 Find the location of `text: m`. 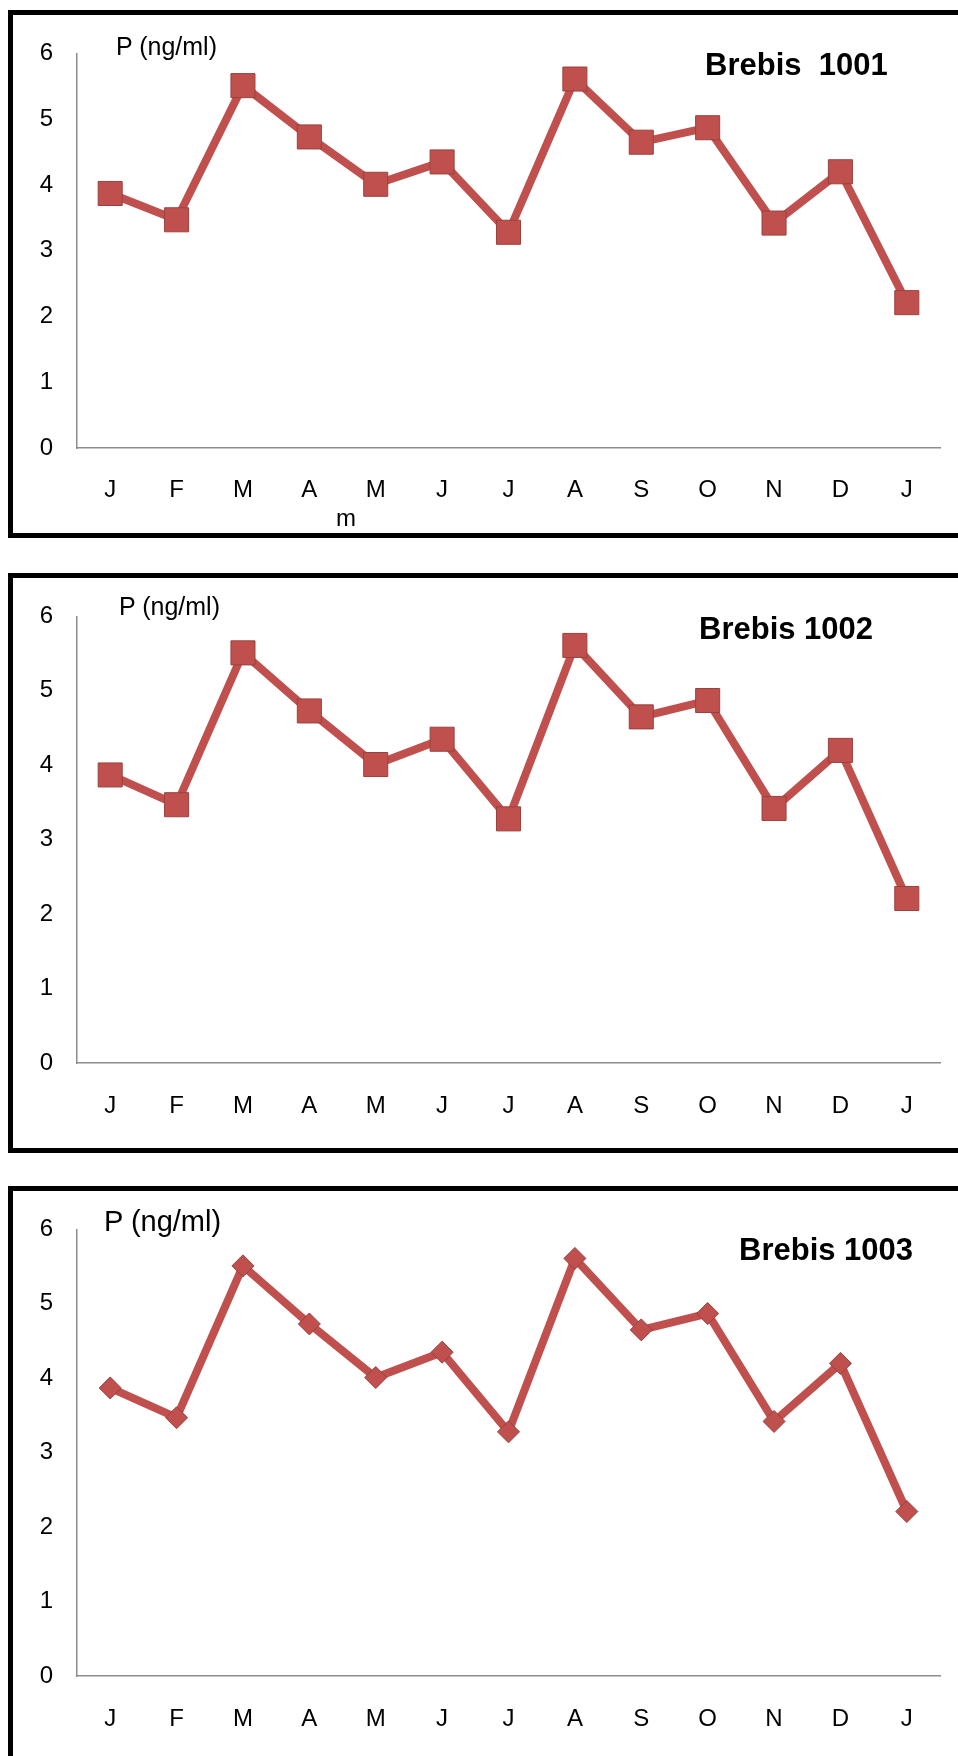

text: m is located at coordinates (346, 518).